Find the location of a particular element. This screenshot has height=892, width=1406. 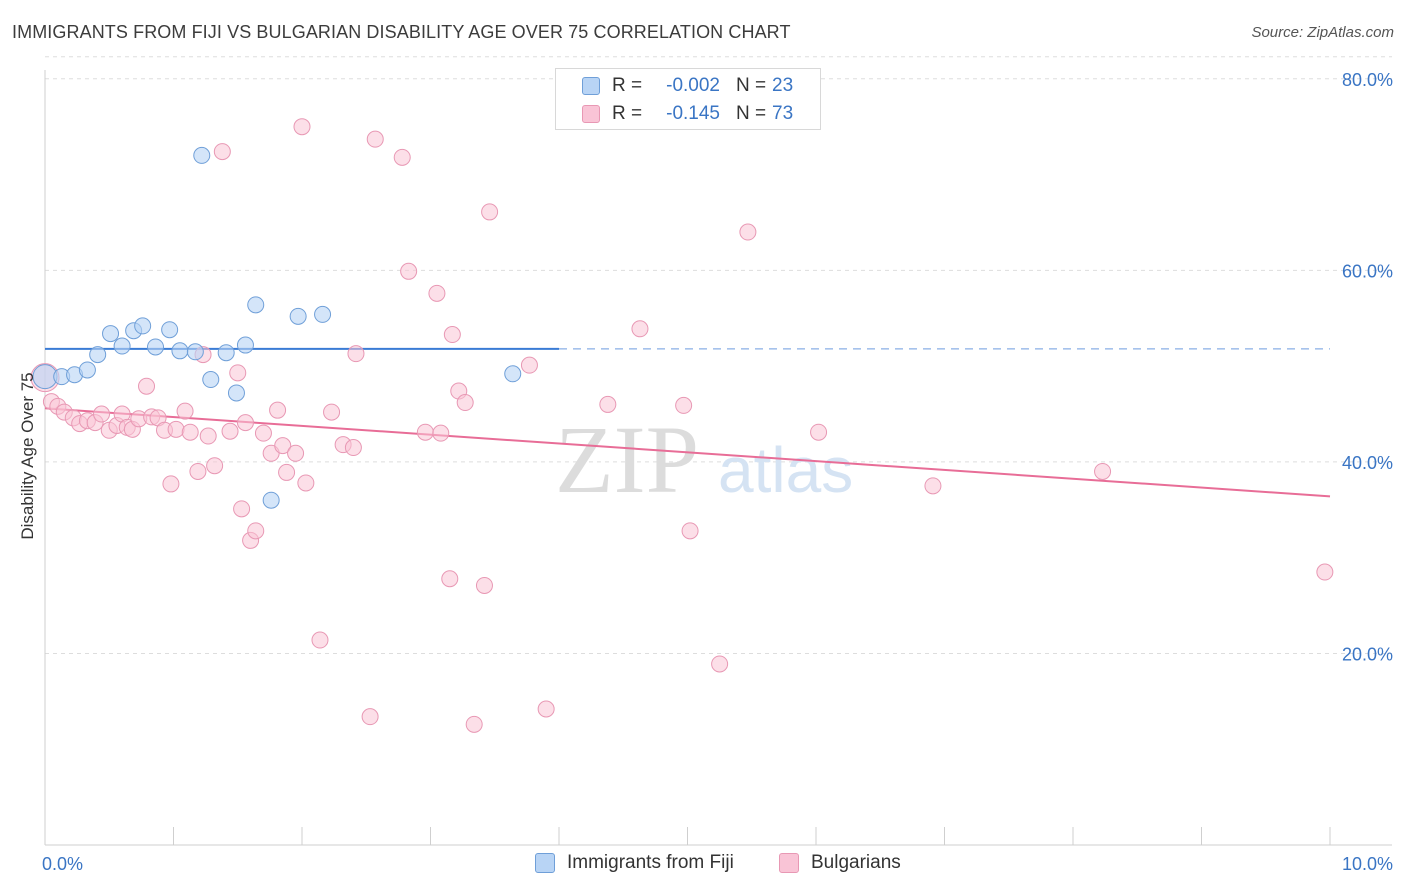

legend-label-bulgarians: Bulgarians is located at coordinates (856, 862).